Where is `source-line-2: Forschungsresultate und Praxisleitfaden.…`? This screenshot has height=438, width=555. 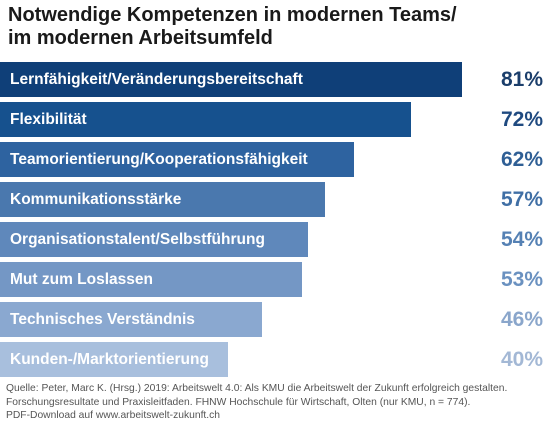 source-line-2: Forschungsresultate und Praxisleitfaden.… is located at coordinates (238, 402).